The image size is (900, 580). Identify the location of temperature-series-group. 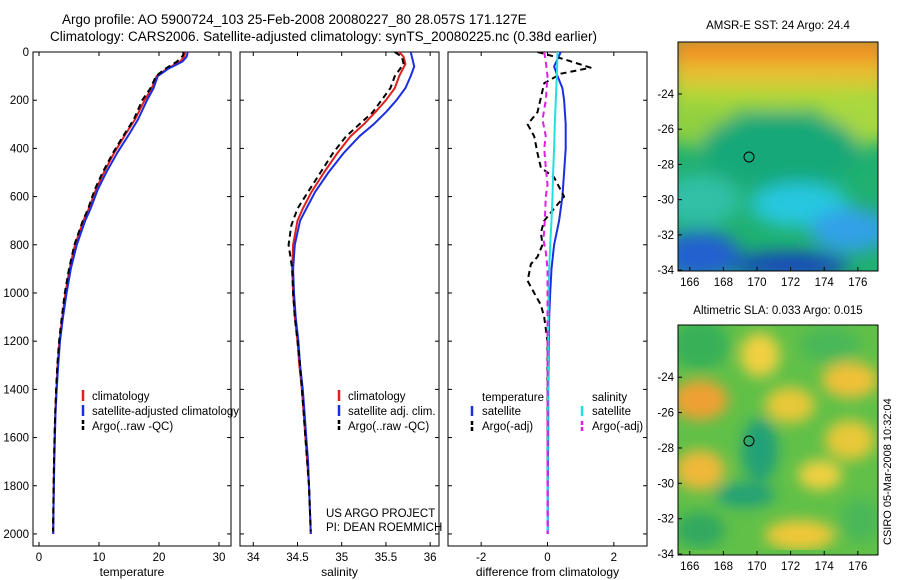
(120, 293).